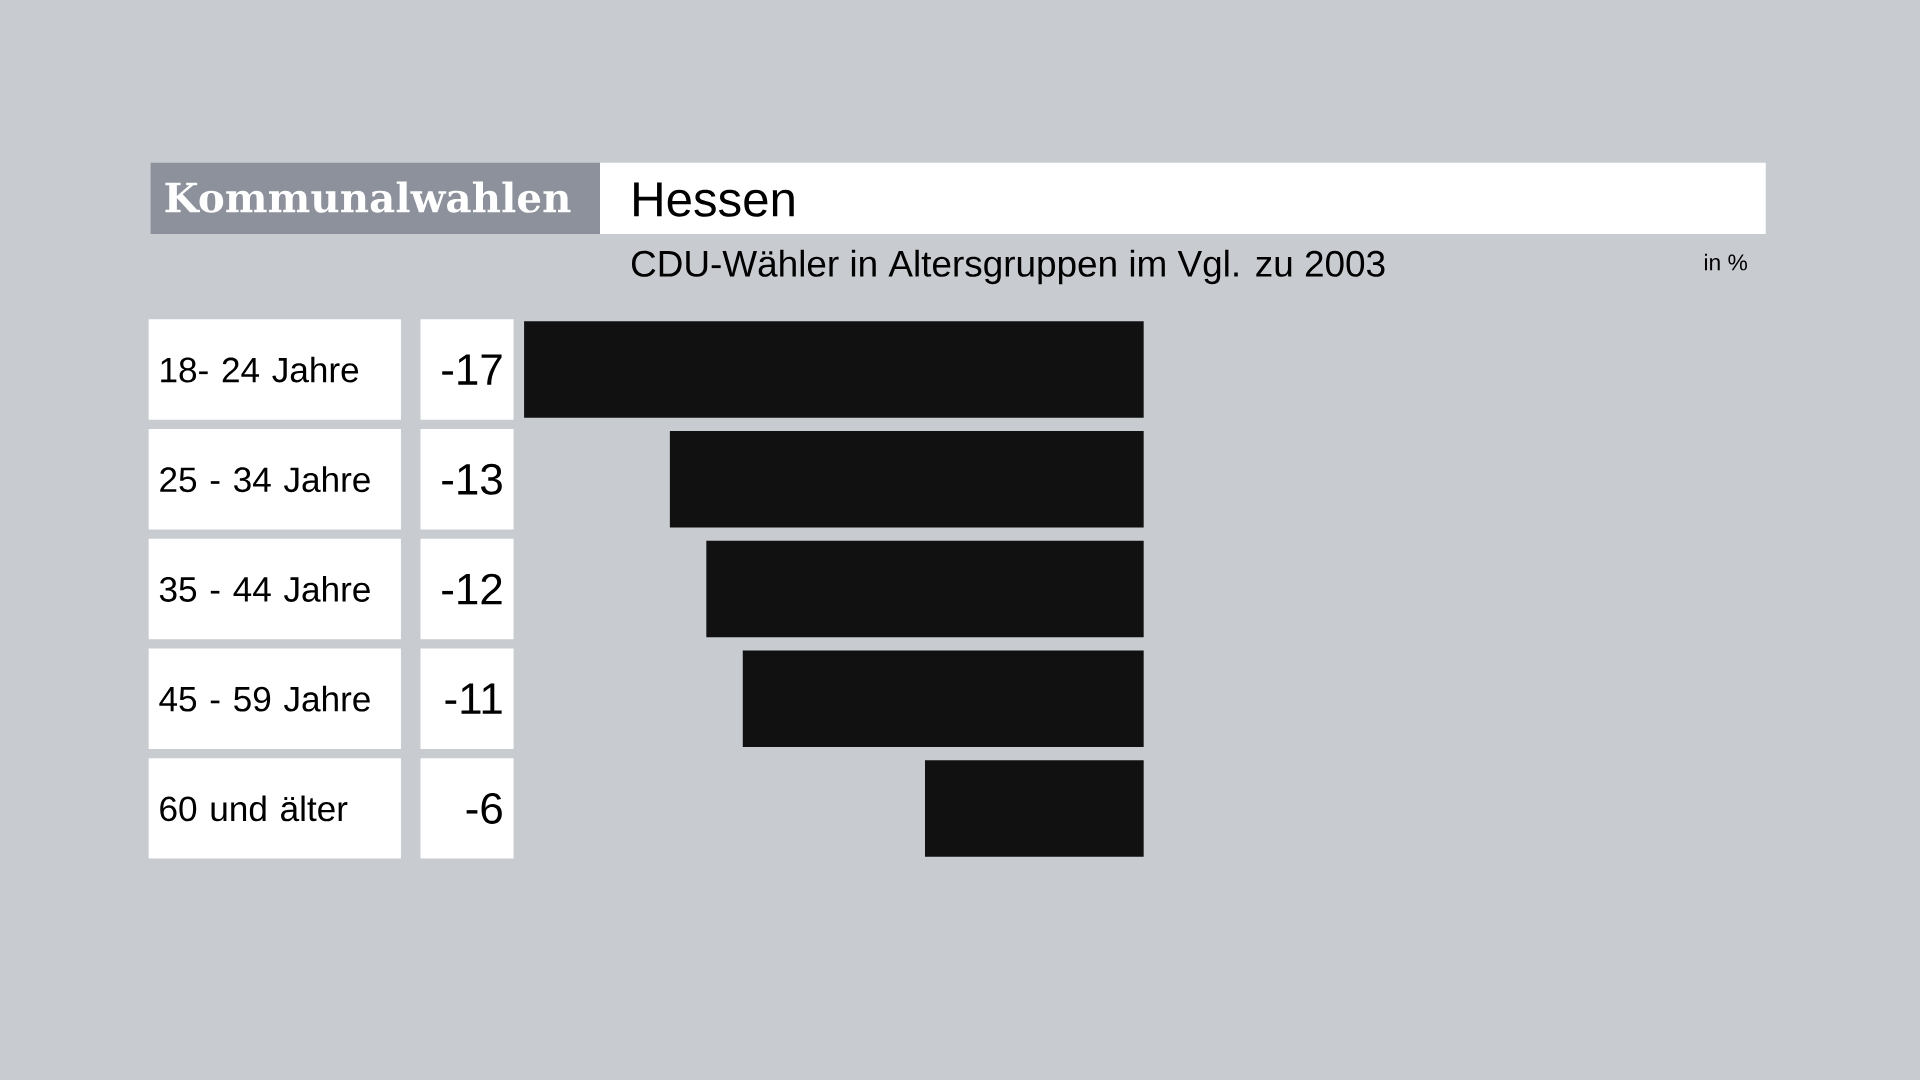 The image size is (1920, 1080). What do you see at coordinates (264, 698) in the screenshot?
I see `y-tick-label: 45 - 59 Jahre` at bounding box center [264, 698].